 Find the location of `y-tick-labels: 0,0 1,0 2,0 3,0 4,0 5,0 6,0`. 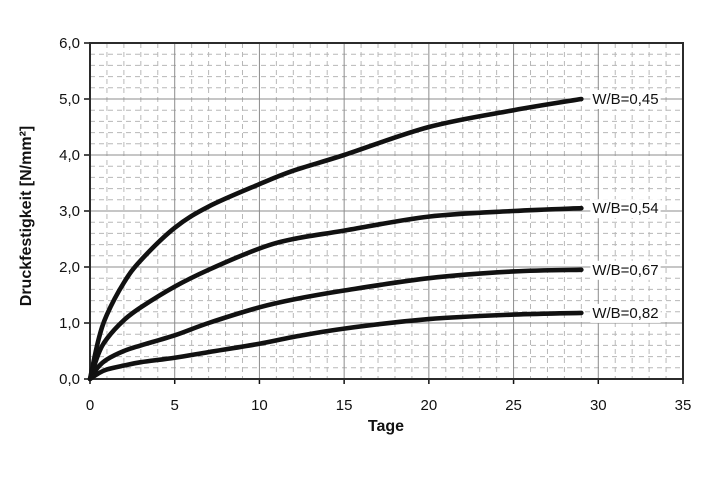

y-tick-labels: 0,0 1,0 2,0 3,0 4,0 5,0 6,0 is located at coordinates (69, 211).